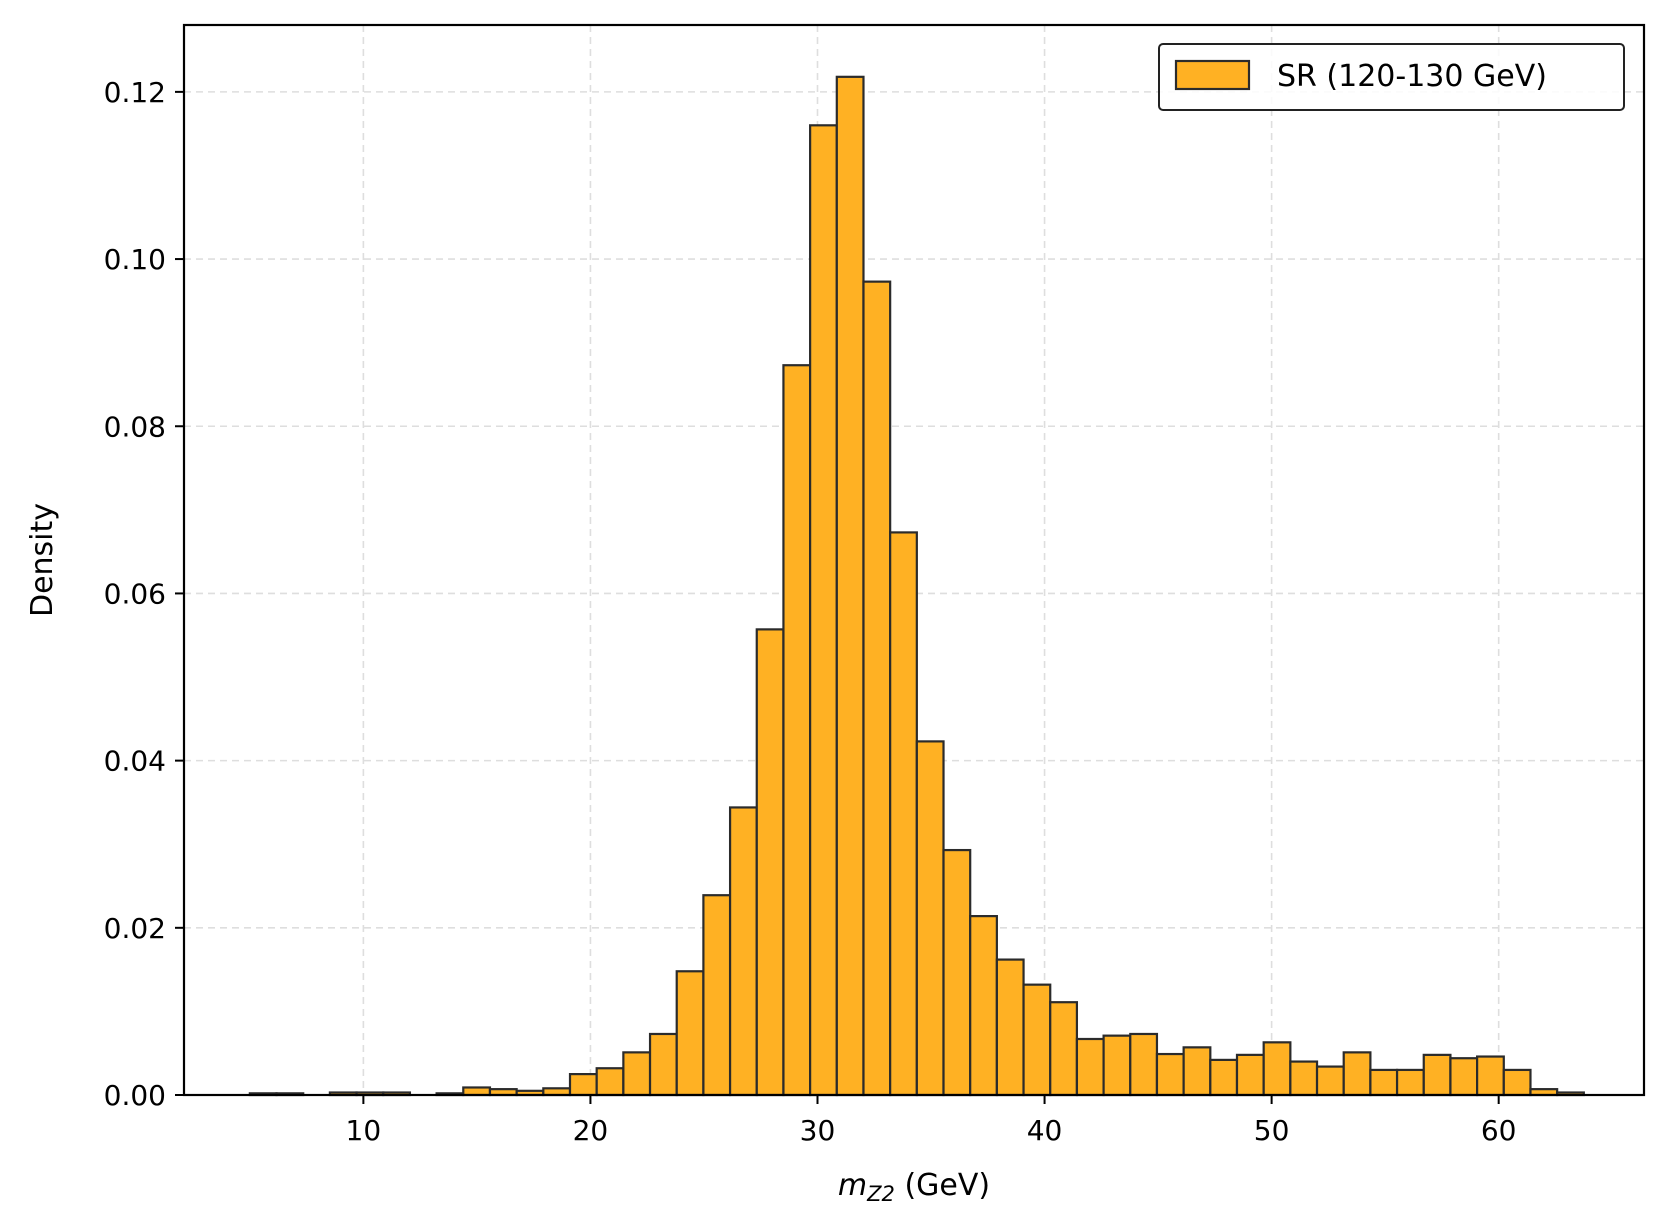  Describe the element at coordinates (591, 1130) in the screenshot. I see `x-tick-label: 20` at that location.